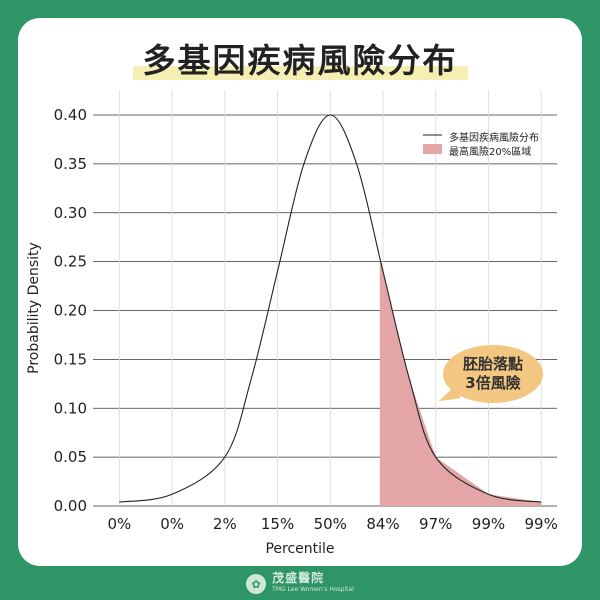 This screenshot has width=600, height=600. What do you see at coordinates (492, 364) in the screenshot?
I see `callout-line1: 胚胎落點` at bounding box center [492, 364].